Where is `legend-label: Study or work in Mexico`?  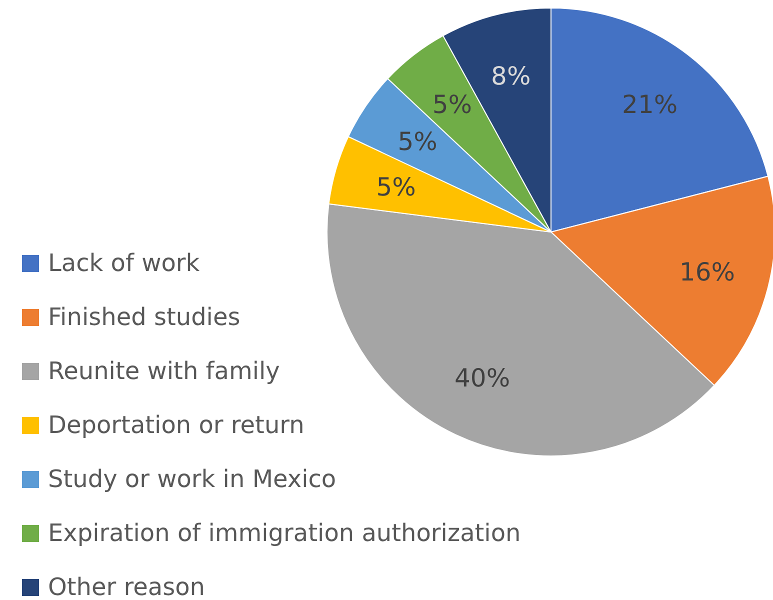
legend-label: Study or work in Mexico is located at coordinates (192, 479).